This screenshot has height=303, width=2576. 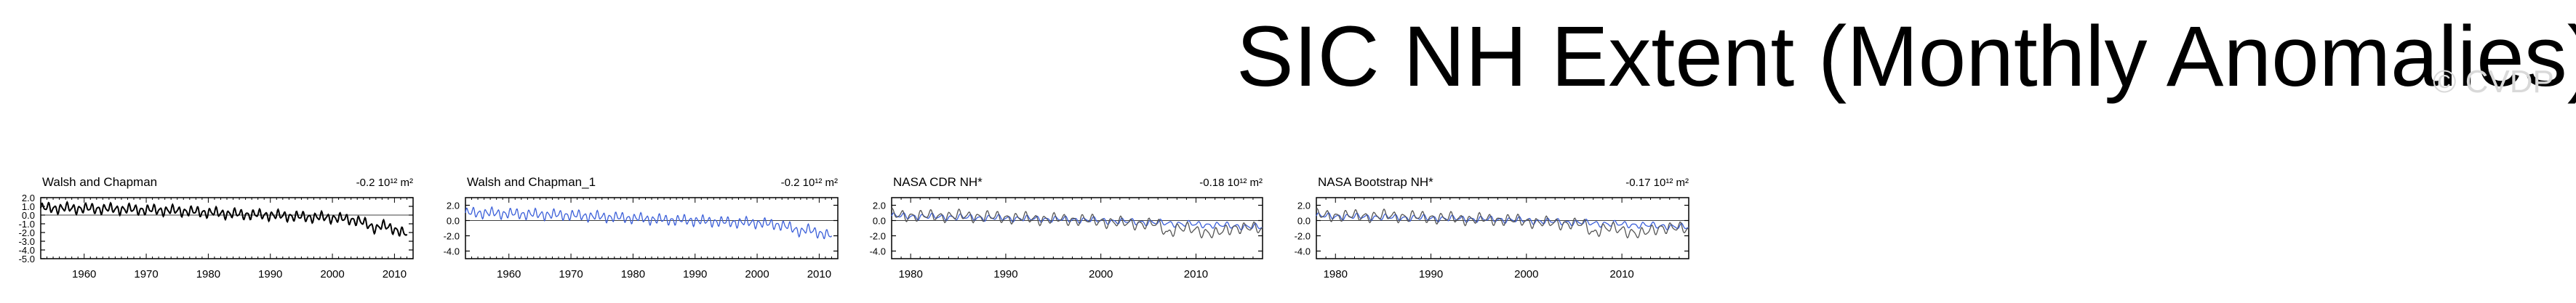 What do you see at coordinates (99, 182) in the screenshot?
I see `panel-title: Walsh and Chapman` at bounding box center [99, 182].